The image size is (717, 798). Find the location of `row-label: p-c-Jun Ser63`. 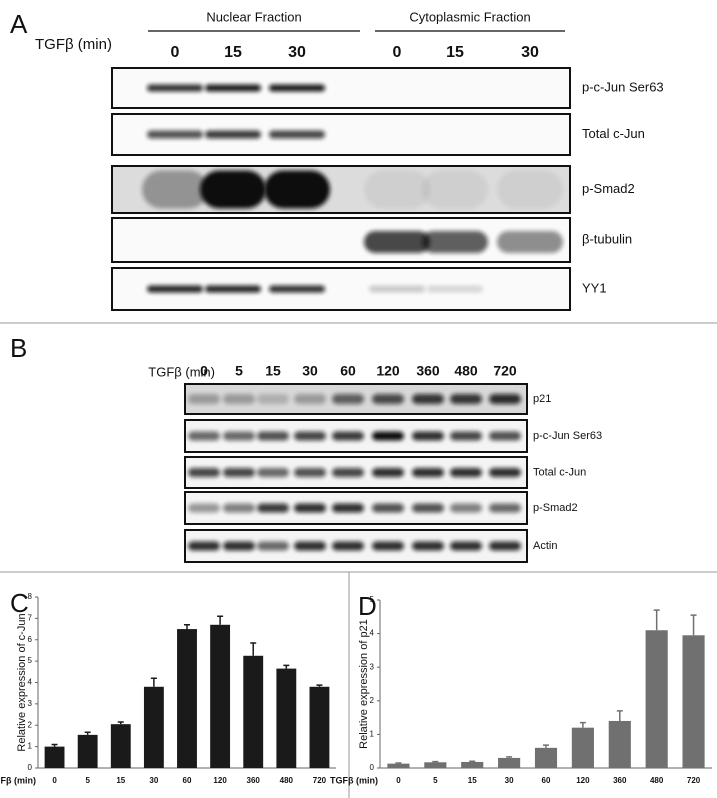

row-label: p-c-Jun Ser63 is located at coordinates (623, 86).